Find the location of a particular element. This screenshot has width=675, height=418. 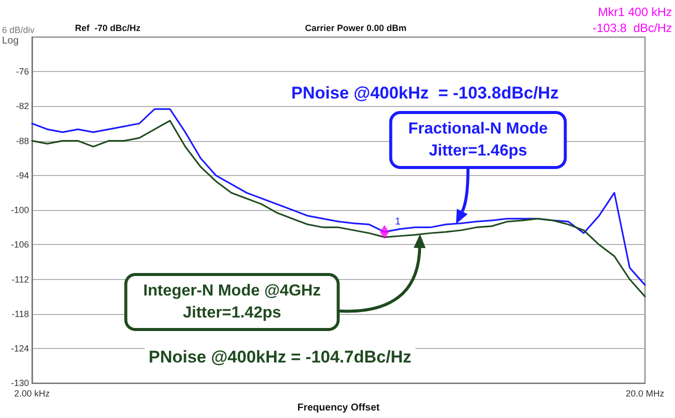

text: Mkr1 400 kHz is located at coordinates (635, 12).